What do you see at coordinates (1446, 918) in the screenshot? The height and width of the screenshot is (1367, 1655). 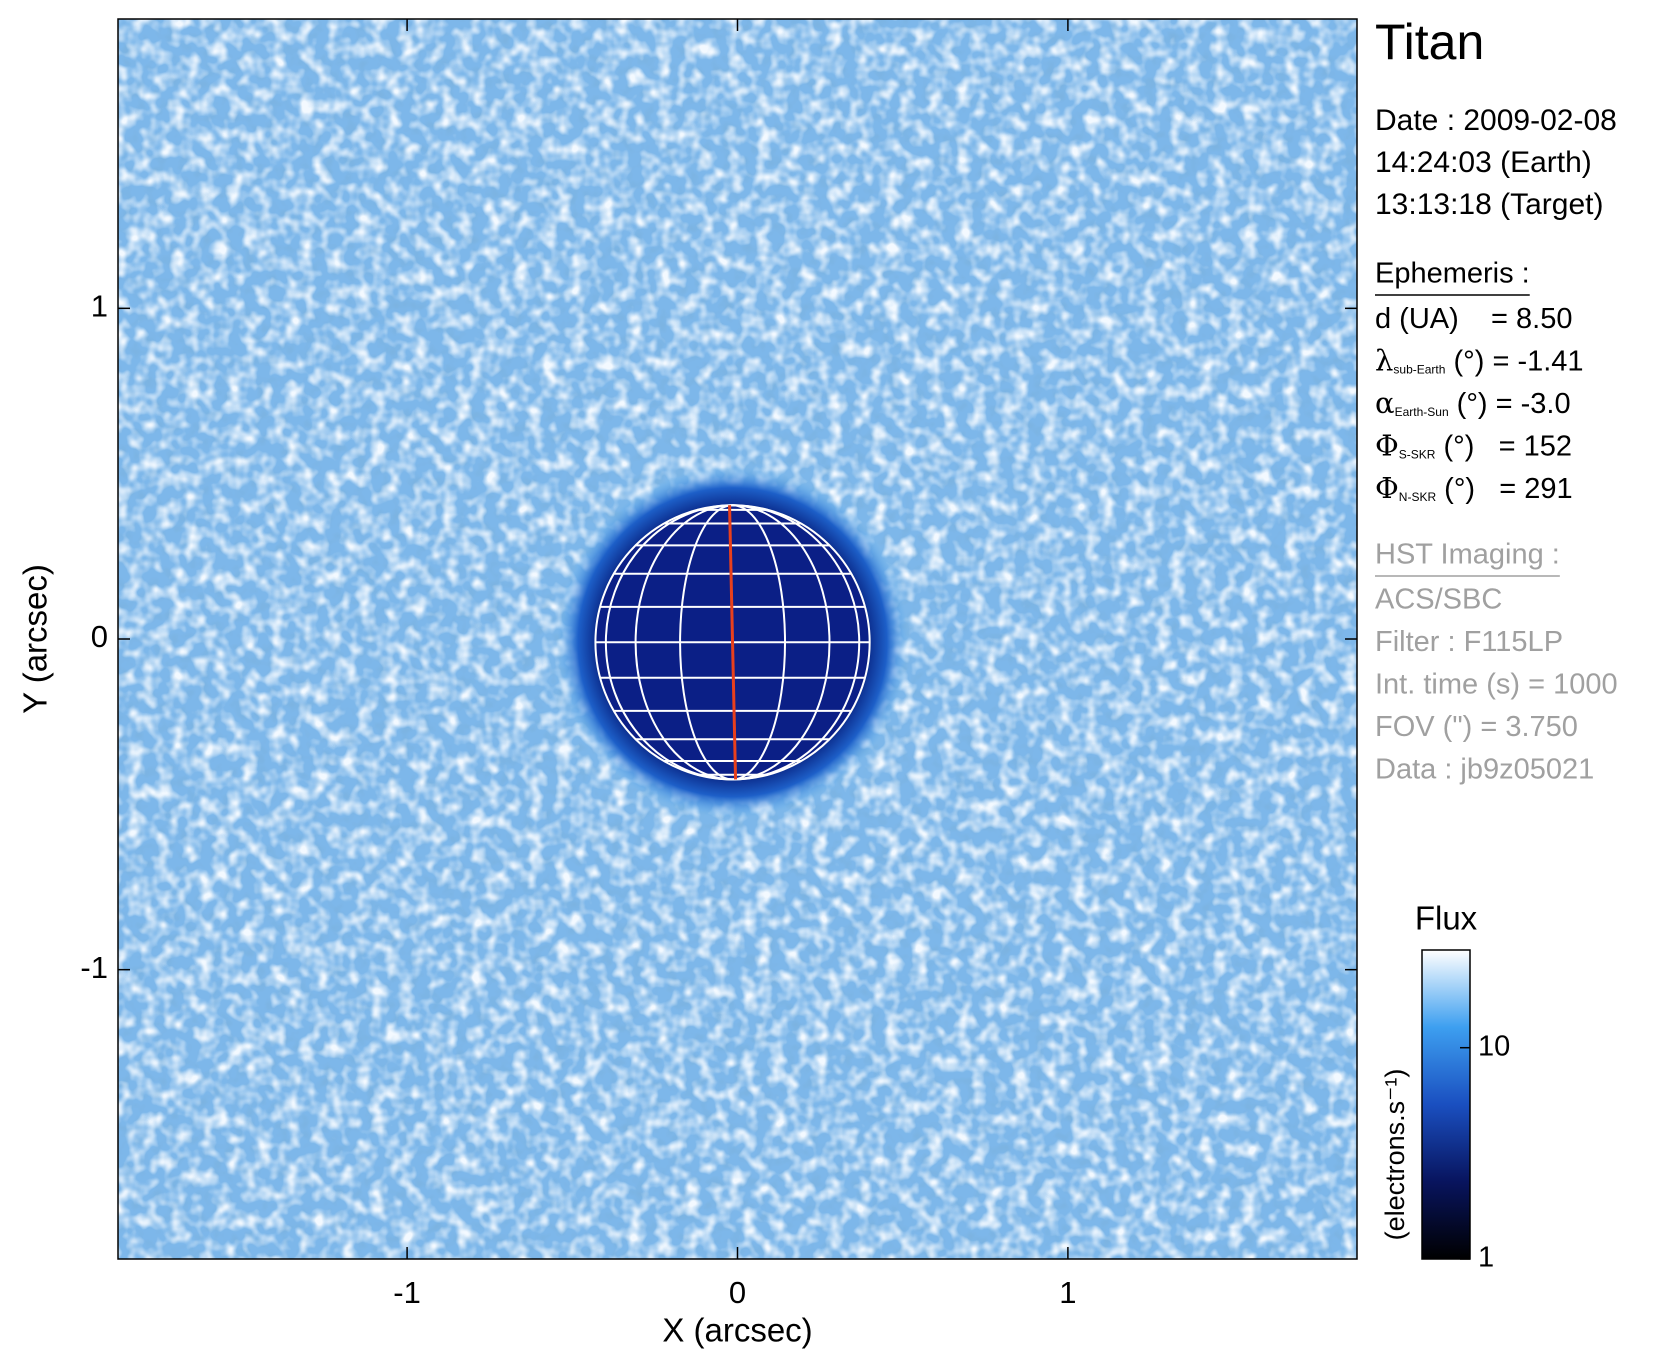 I see `colorbar-title: Flux` at bounding box center [1446, 918].